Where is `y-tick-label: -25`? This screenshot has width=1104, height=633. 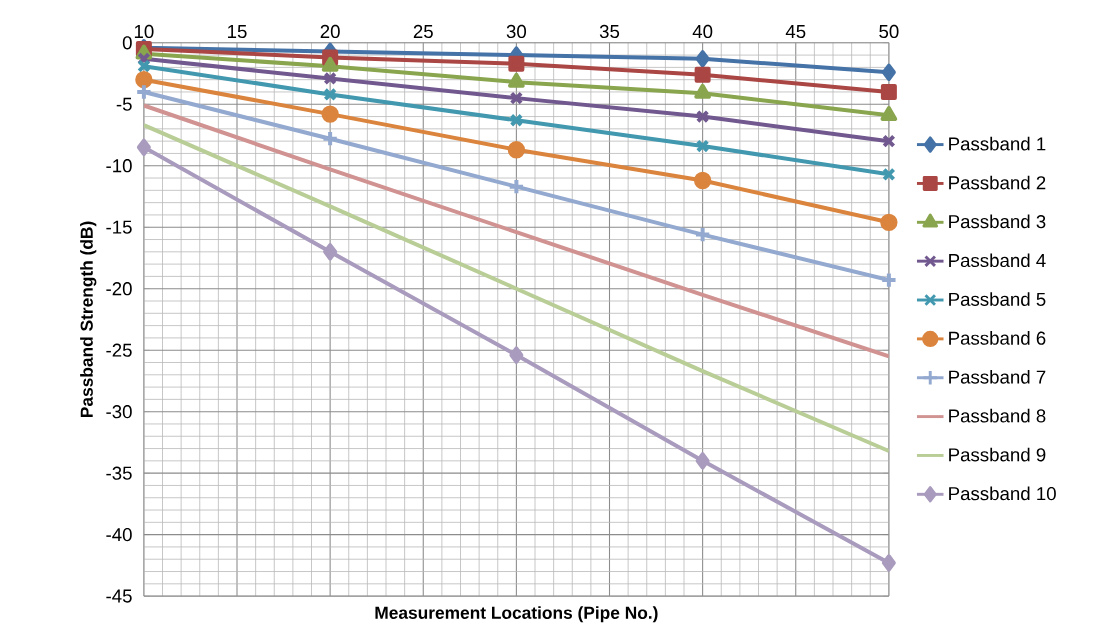
y-tick-label: -25 is located at coordinates (119, 350).